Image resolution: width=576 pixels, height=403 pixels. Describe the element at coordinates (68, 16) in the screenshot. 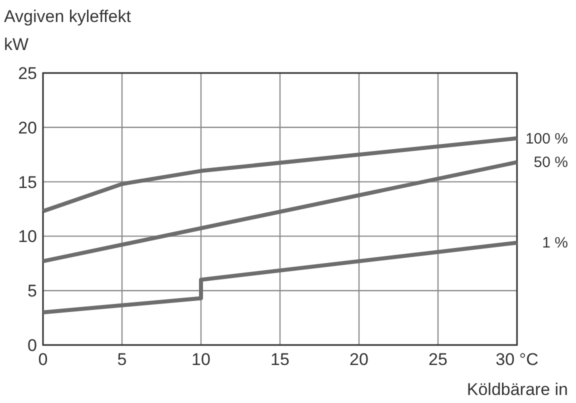

I see `chart-title: Avgiven kyleffekt` at that location.